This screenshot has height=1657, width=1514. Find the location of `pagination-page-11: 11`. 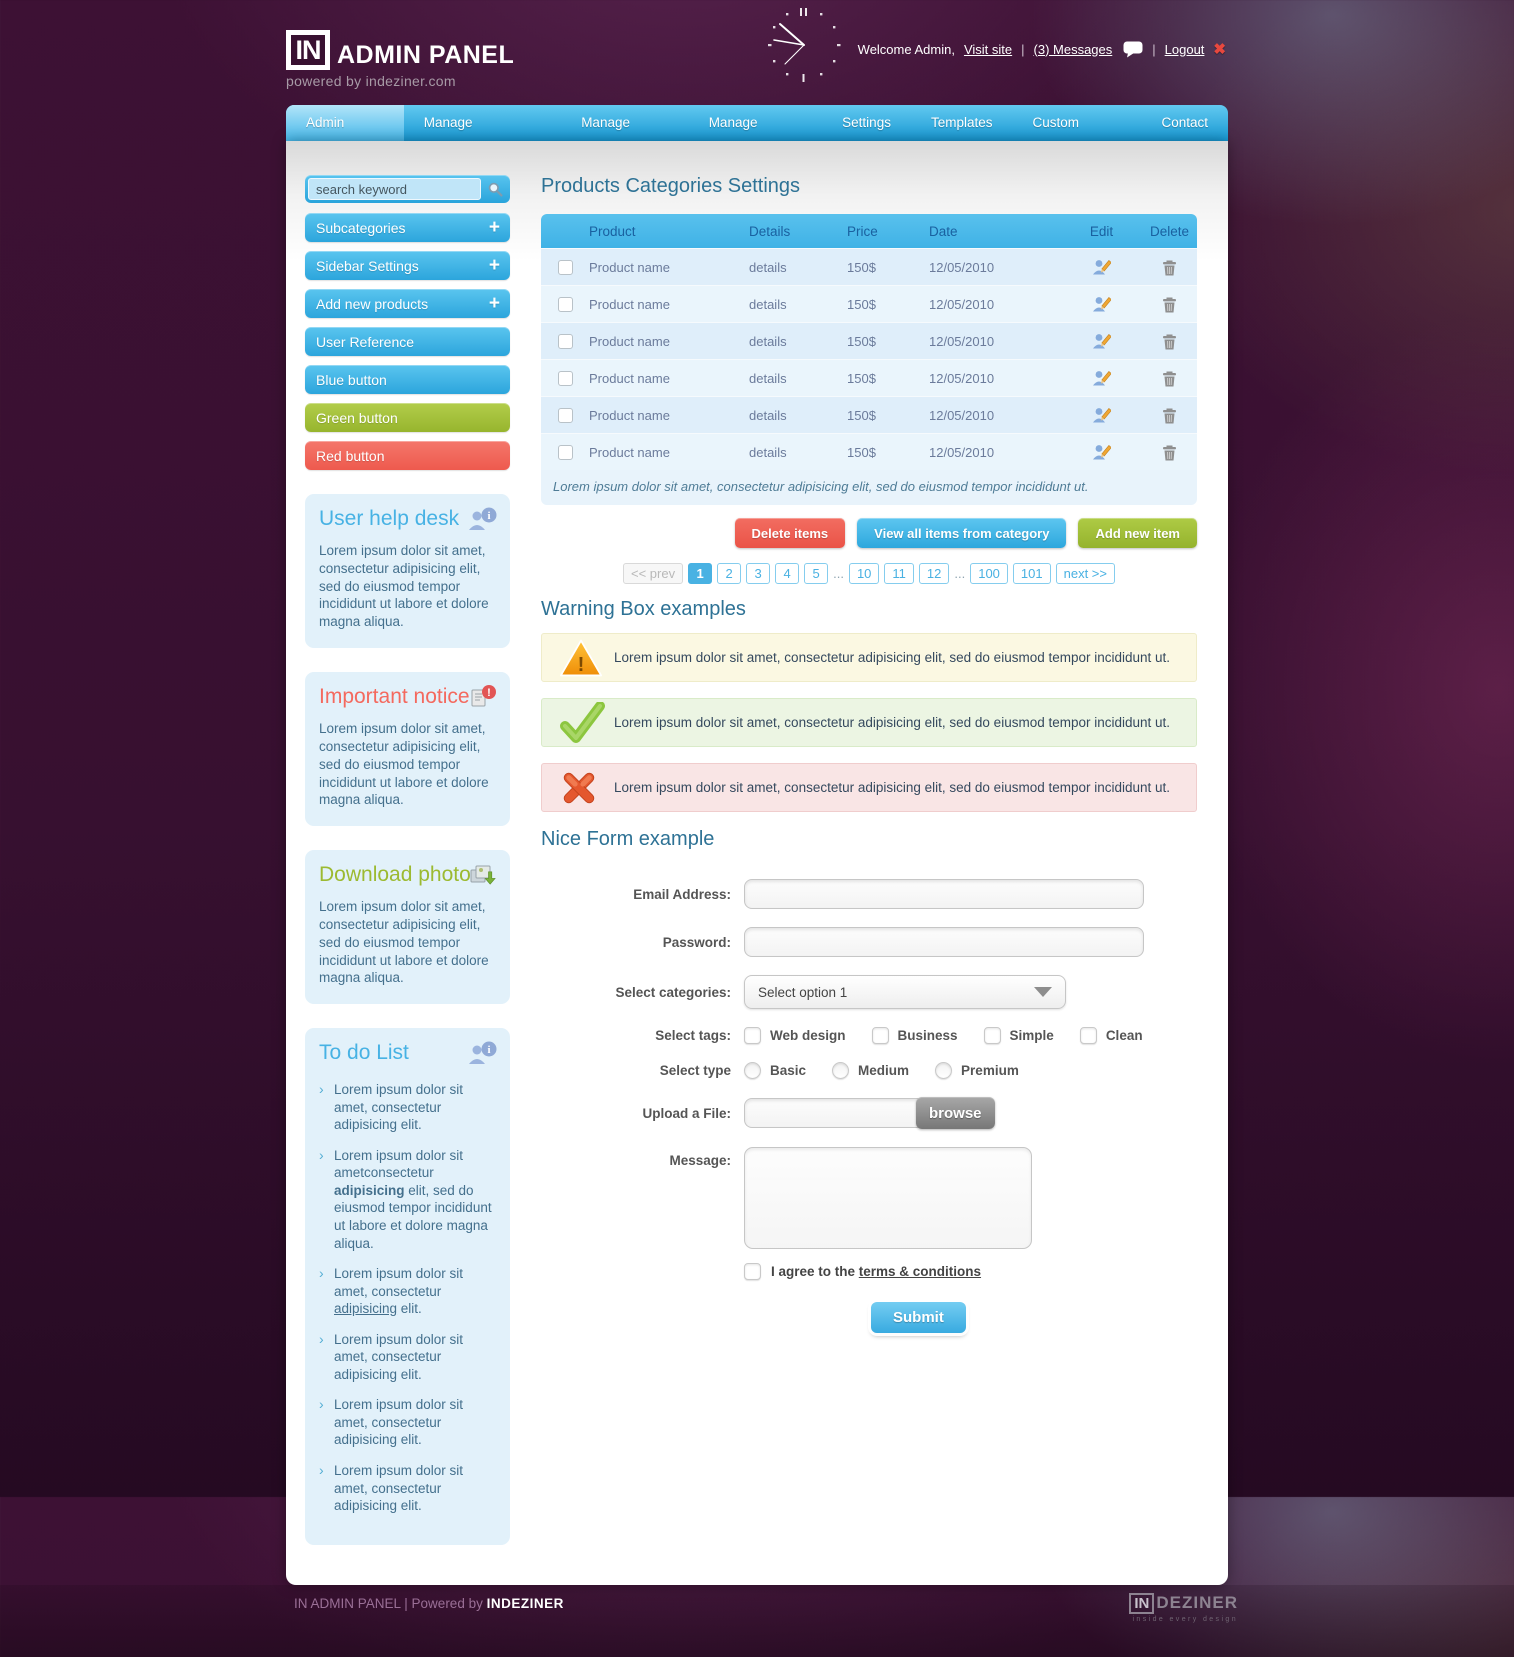

pagination-page-11: 11 is located at coordinates (899, 573).